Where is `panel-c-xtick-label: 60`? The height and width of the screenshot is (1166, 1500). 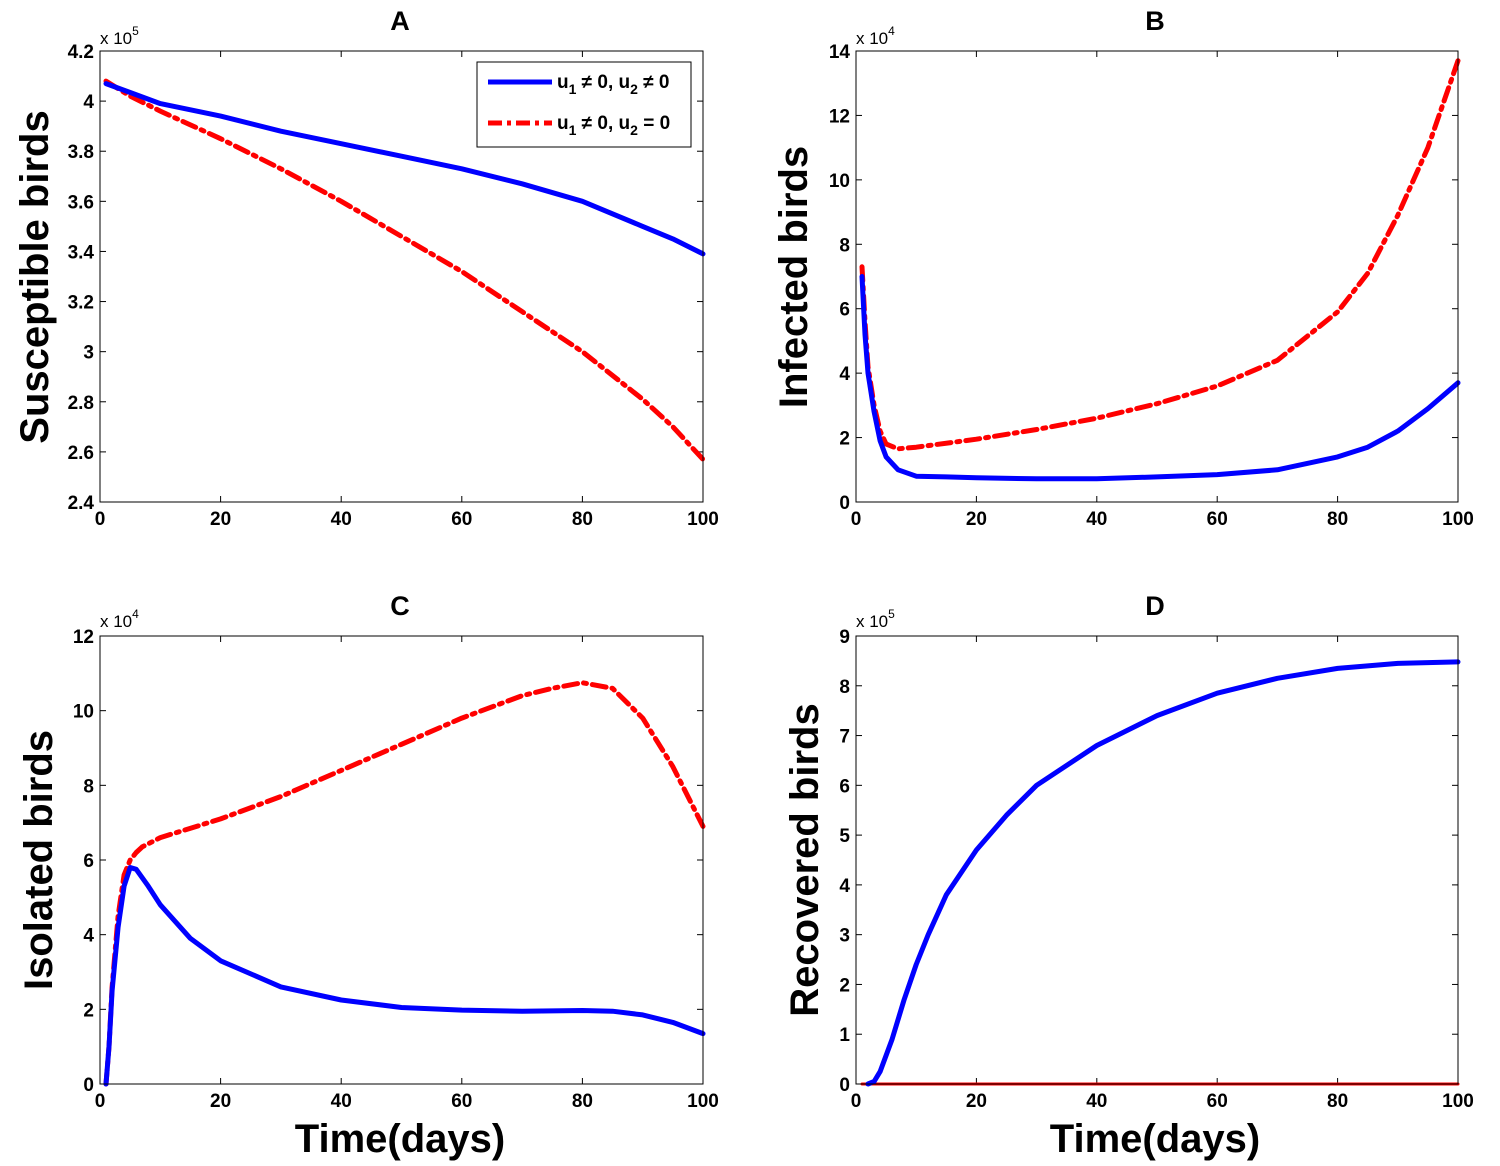 panel-c-xtick-label: 60 is located at coordinates (461, 1101).